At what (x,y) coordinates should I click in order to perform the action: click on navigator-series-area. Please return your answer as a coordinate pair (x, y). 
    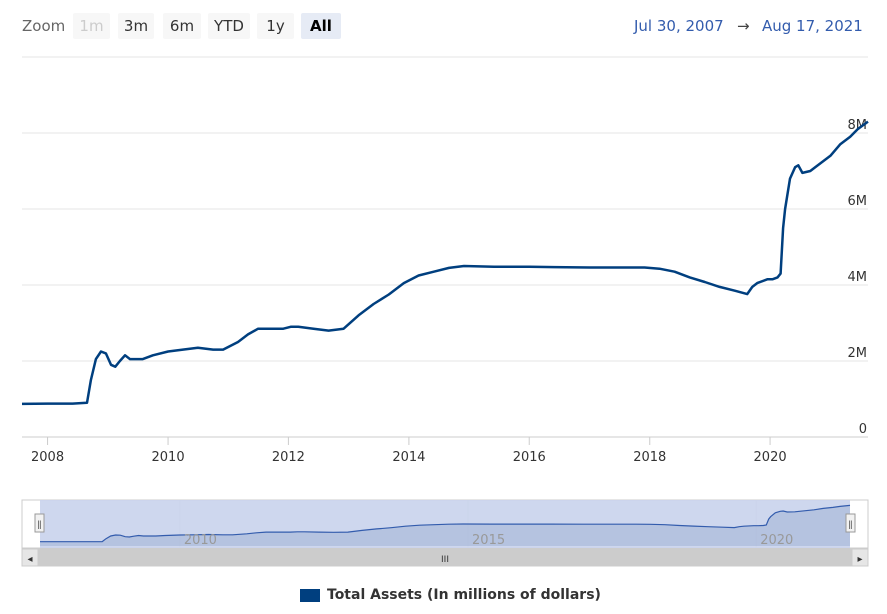
    Looking at the image, I should click on (445, 525).